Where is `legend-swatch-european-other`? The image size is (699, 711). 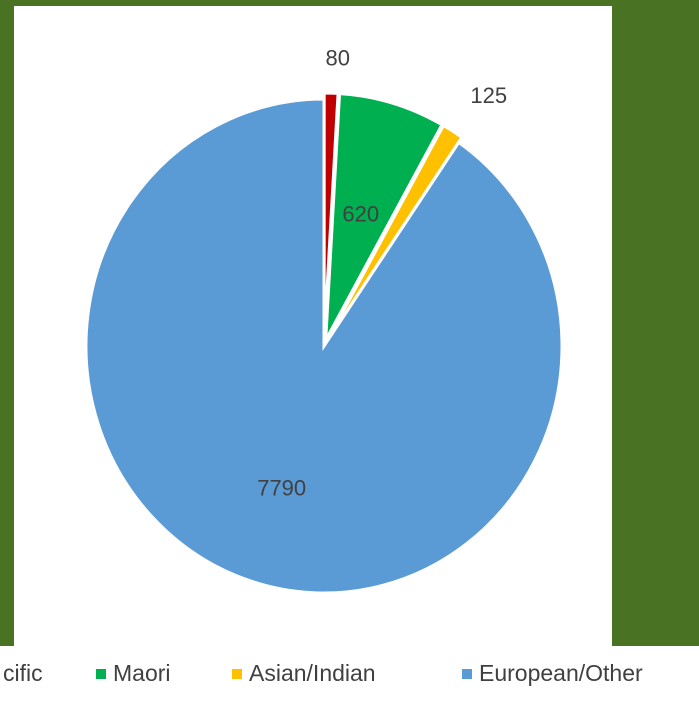
legend-swatch-european-other is located at coordinates (467, 673).